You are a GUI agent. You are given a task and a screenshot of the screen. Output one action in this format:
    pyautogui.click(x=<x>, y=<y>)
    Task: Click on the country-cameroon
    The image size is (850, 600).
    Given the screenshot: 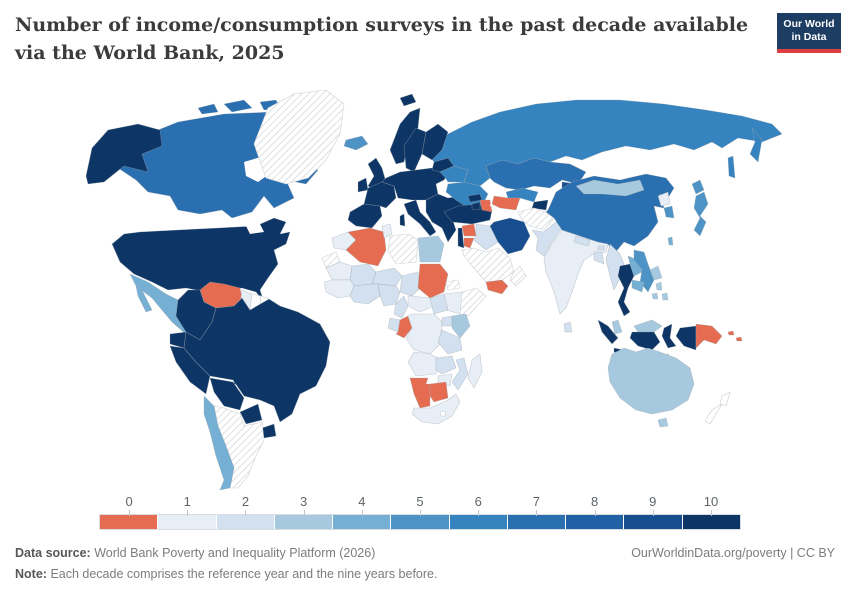 What is the action you would take?
    pyautogui.click(x=401, y=307)
    